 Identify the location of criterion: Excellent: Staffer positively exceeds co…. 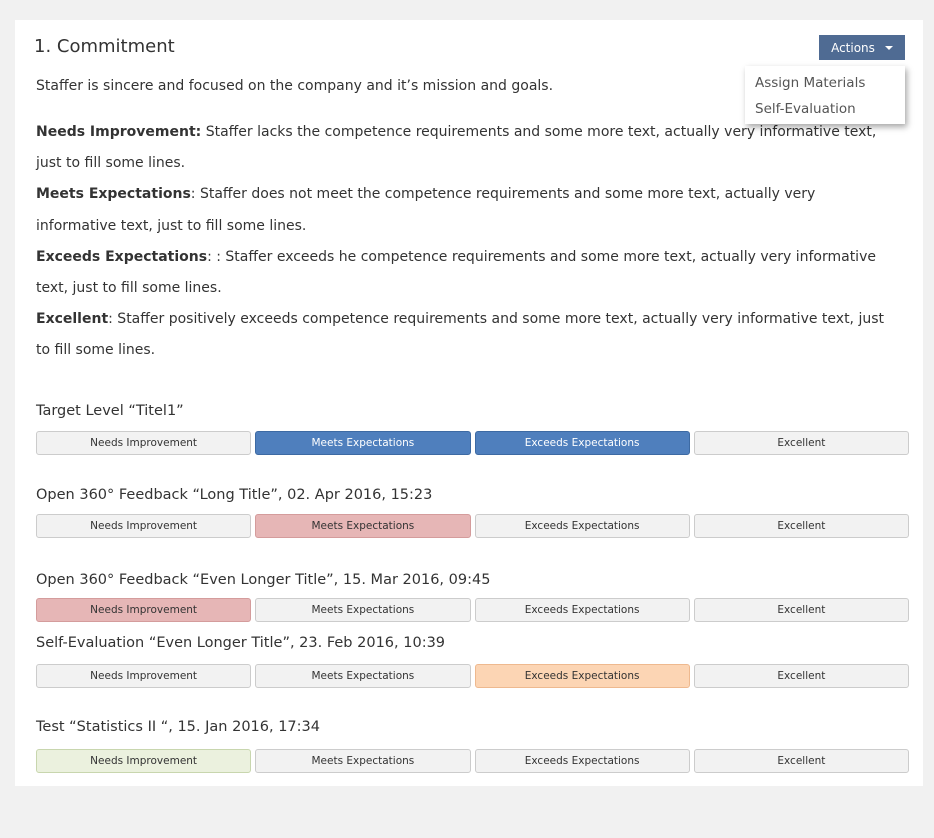
(461, 335).